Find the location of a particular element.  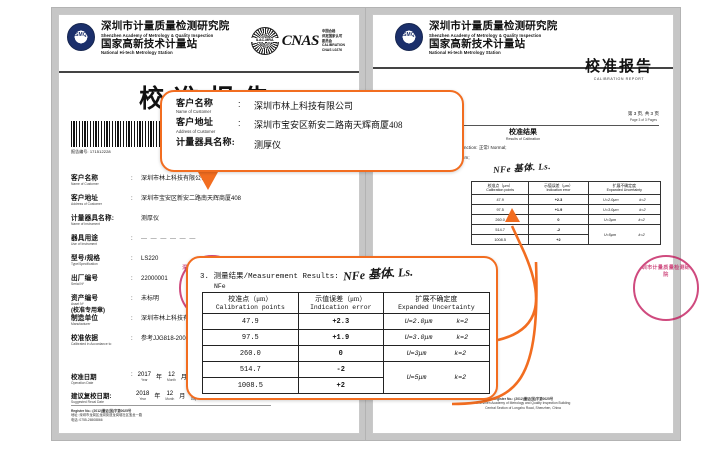

date-colon: : is located at coordinates (132, 375).